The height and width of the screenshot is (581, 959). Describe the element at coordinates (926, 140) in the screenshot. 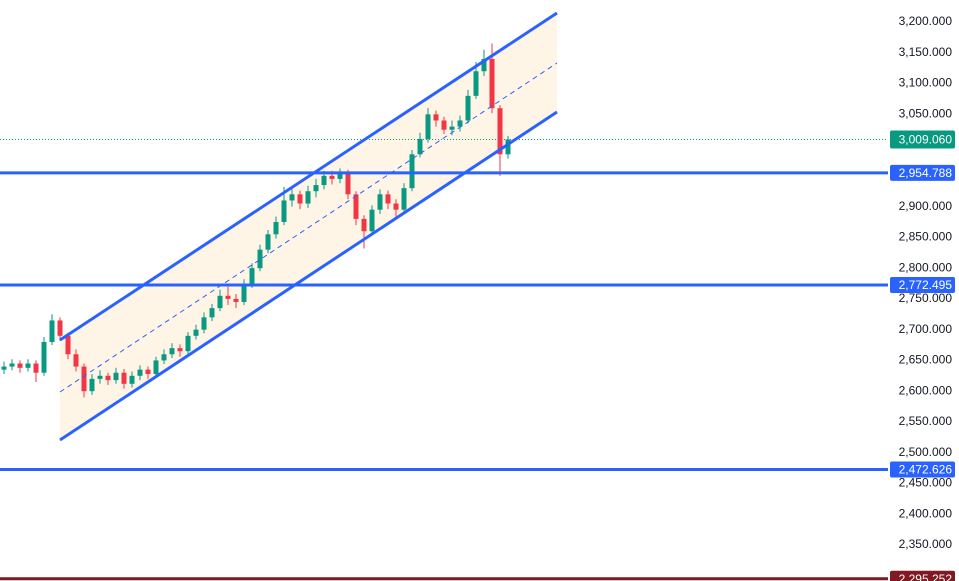

I see `last-price-label: 3,009.060` at that location.